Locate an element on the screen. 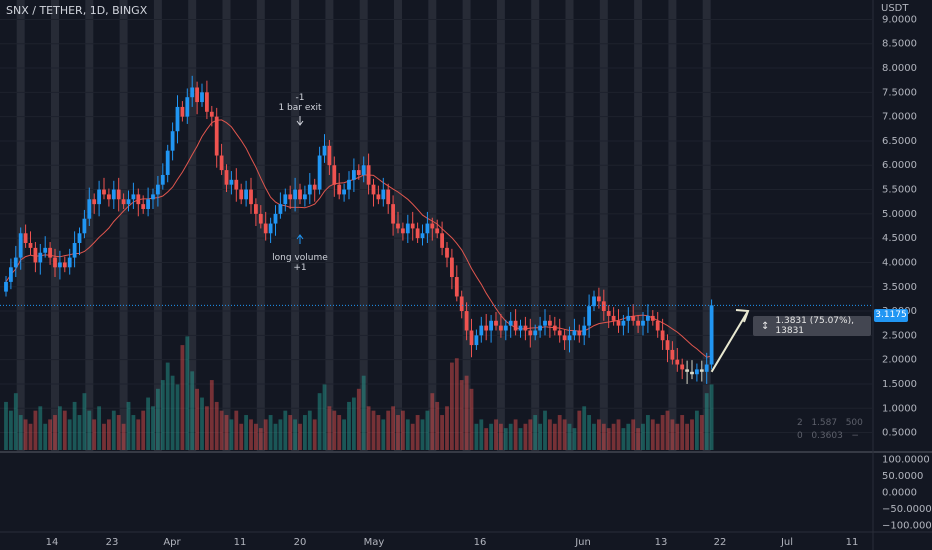  price-tick-label: 4.0000 is located at coordinates (899, 262).